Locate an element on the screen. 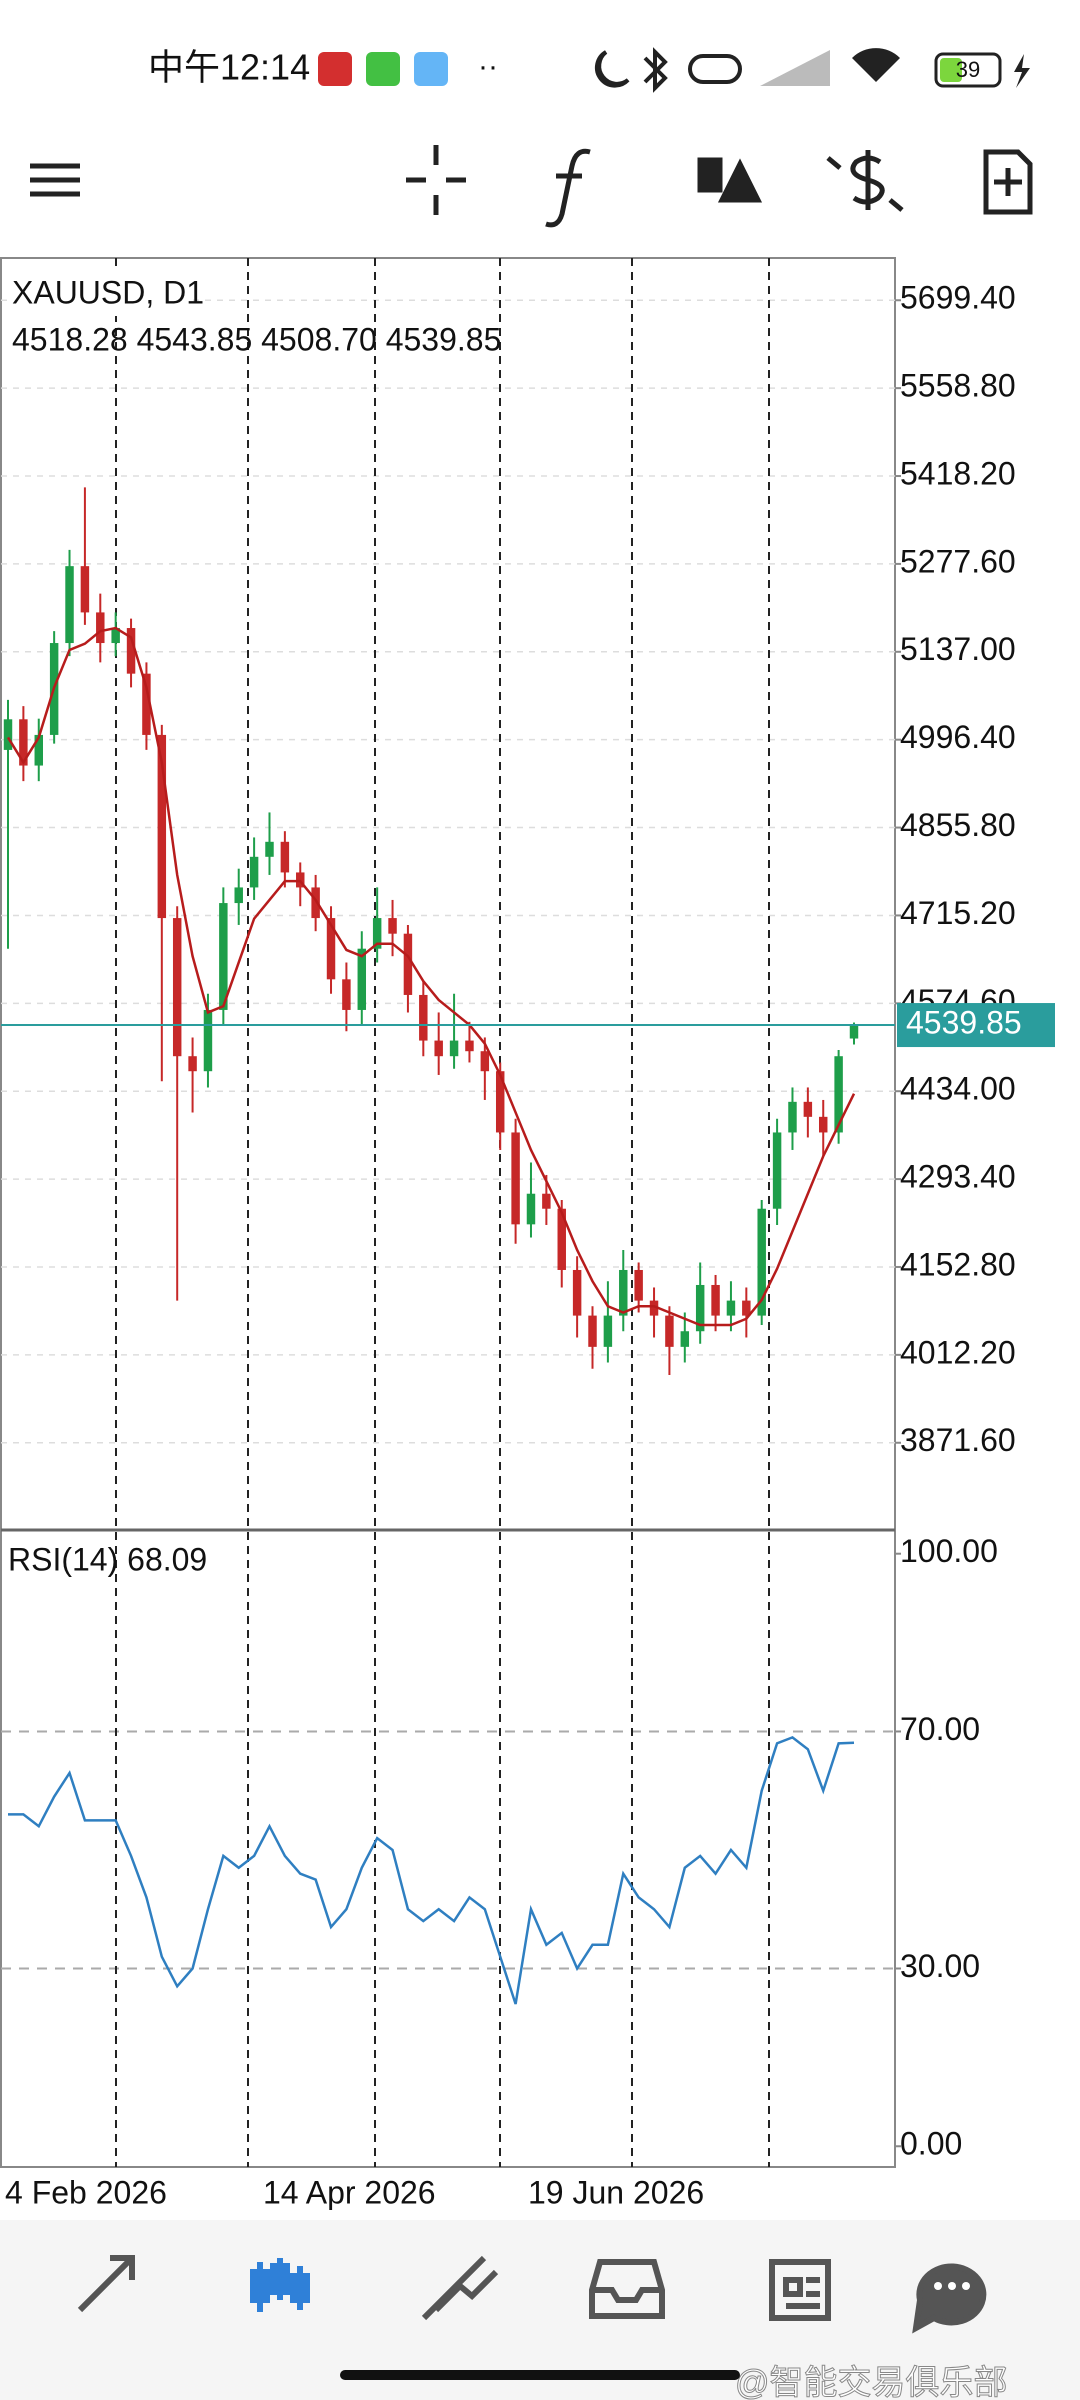  toolbar is located at coordinates (531, 186).